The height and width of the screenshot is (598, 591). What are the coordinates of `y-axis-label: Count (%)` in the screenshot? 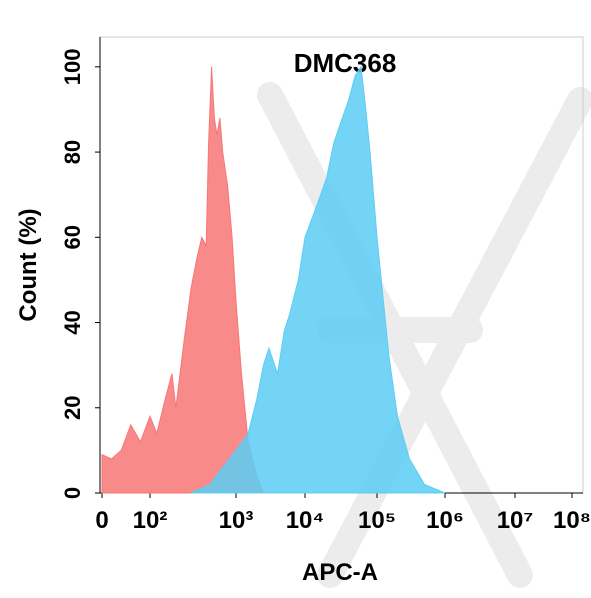 It's located at (28, 264).